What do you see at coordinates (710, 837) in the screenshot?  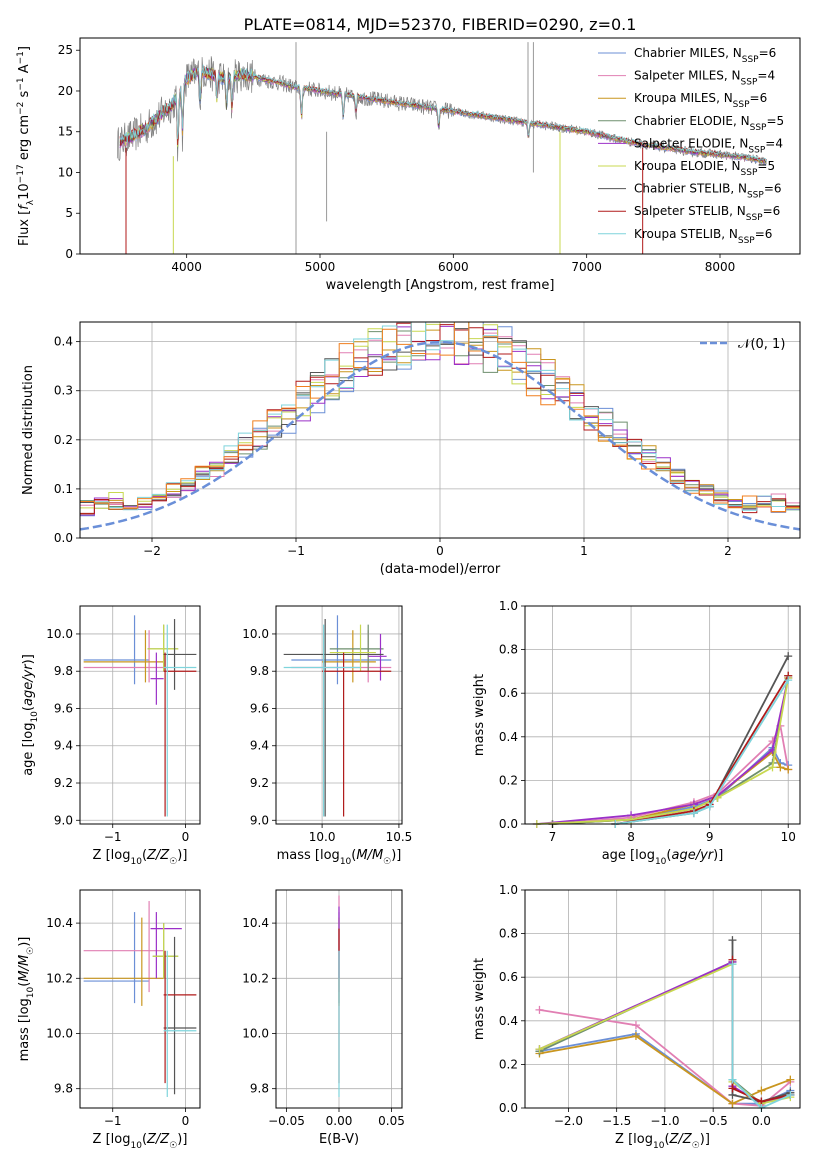 I see `x-tick-label: 9` at bounding box center [710, 837].